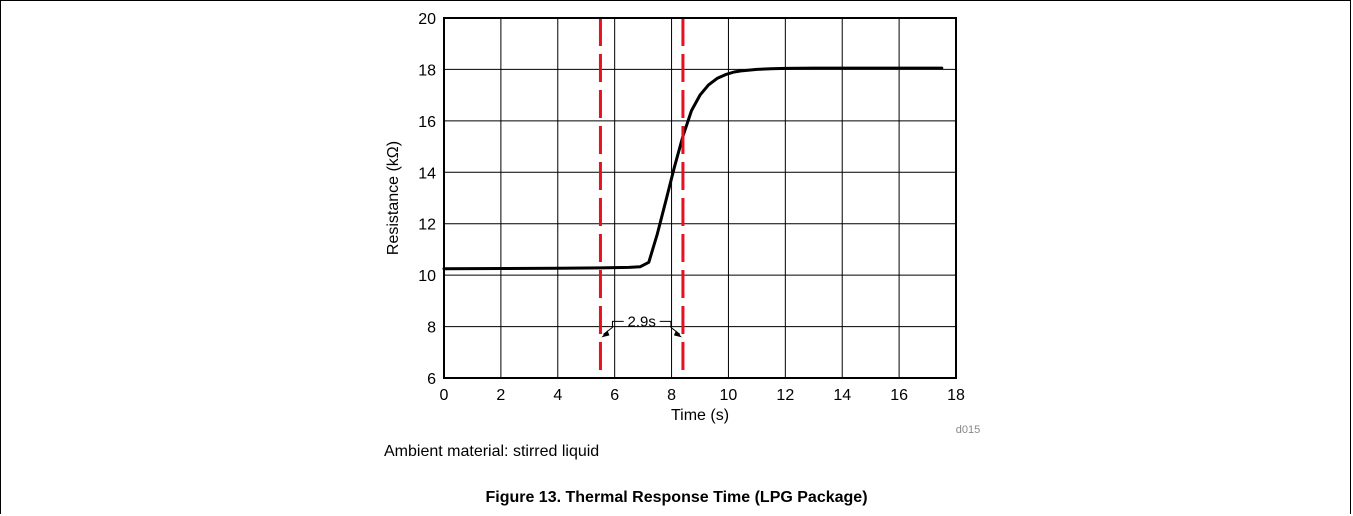 This screenshot has height=516, width=1353. Describe the element at coordinates (444, 395) in the screenshot. I see `x-tick-label: 0` at that location.